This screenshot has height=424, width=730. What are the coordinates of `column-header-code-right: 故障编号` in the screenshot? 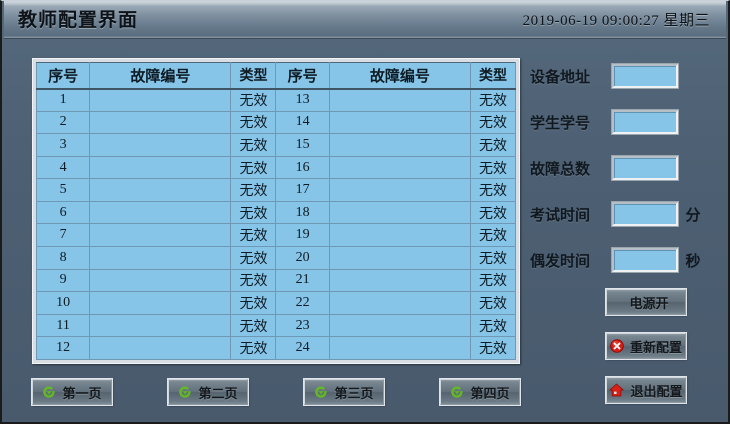 It's located at (399, 76).